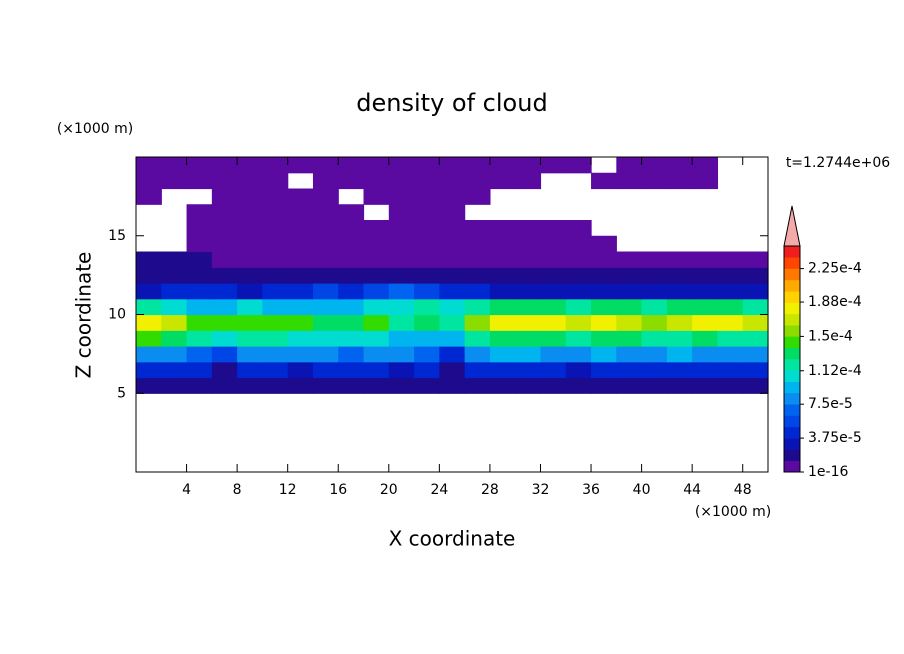 The height and width of the screenshot is (654, 904). What do you see at coordinates (591, 490) in the screenshot?
I see `x-tick-label: 36` at bounding box center [591, 490].